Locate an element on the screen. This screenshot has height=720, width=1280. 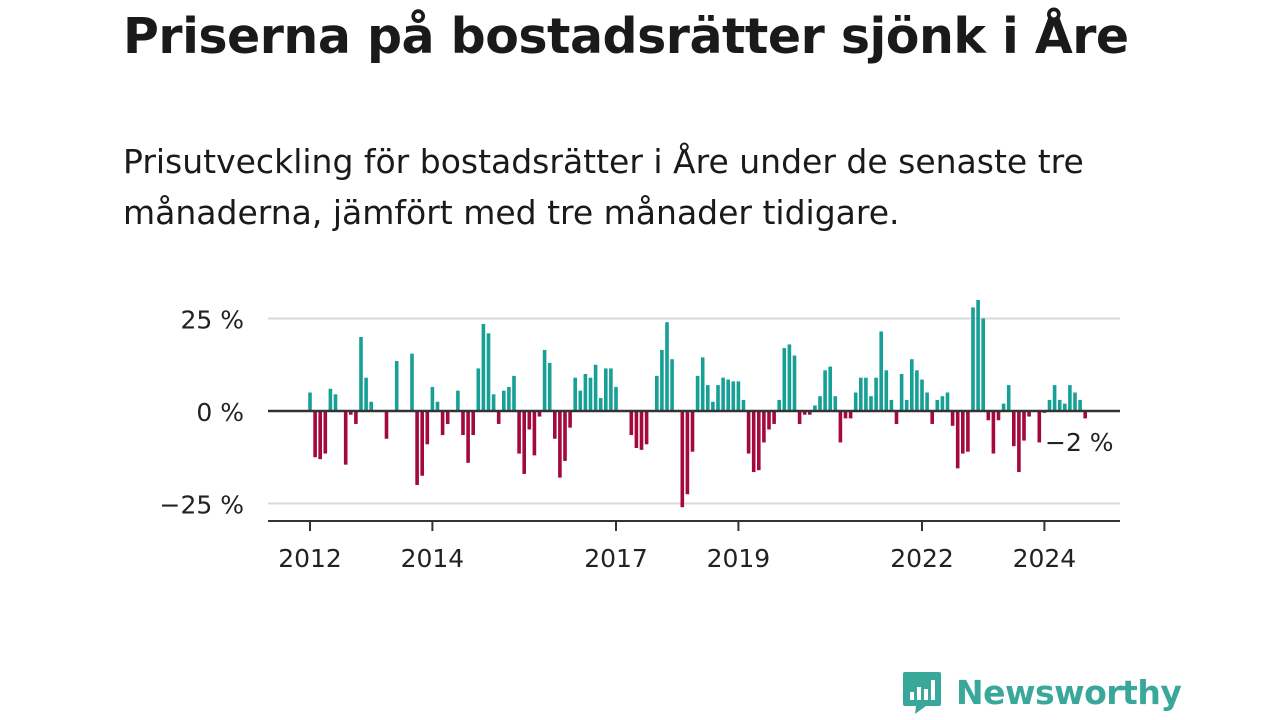
y-tick-label: −25 % is located at coordinates (202, 505).